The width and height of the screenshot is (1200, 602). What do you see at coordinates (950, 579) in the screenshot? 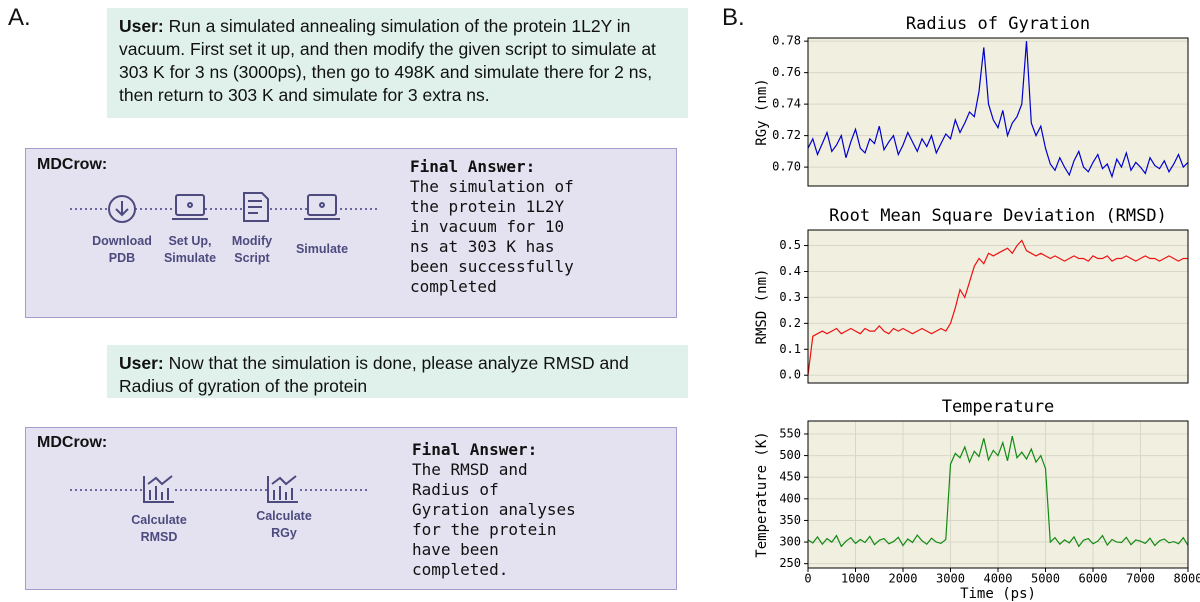
I see `x-tick-label: 3000` at bounding box center [950, 579].